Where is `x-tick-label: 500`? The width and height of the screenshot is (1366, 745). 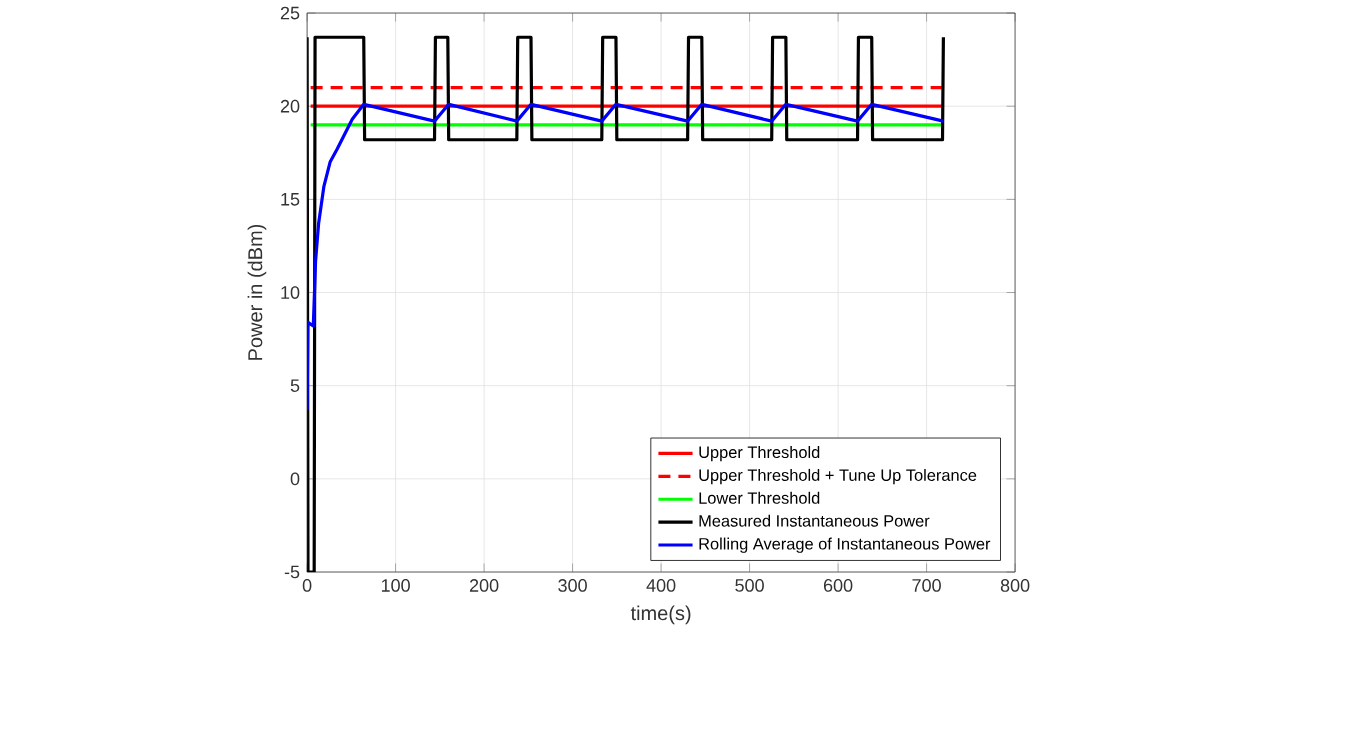
x-tick-label: 500 is located at coordinates (749, 585).